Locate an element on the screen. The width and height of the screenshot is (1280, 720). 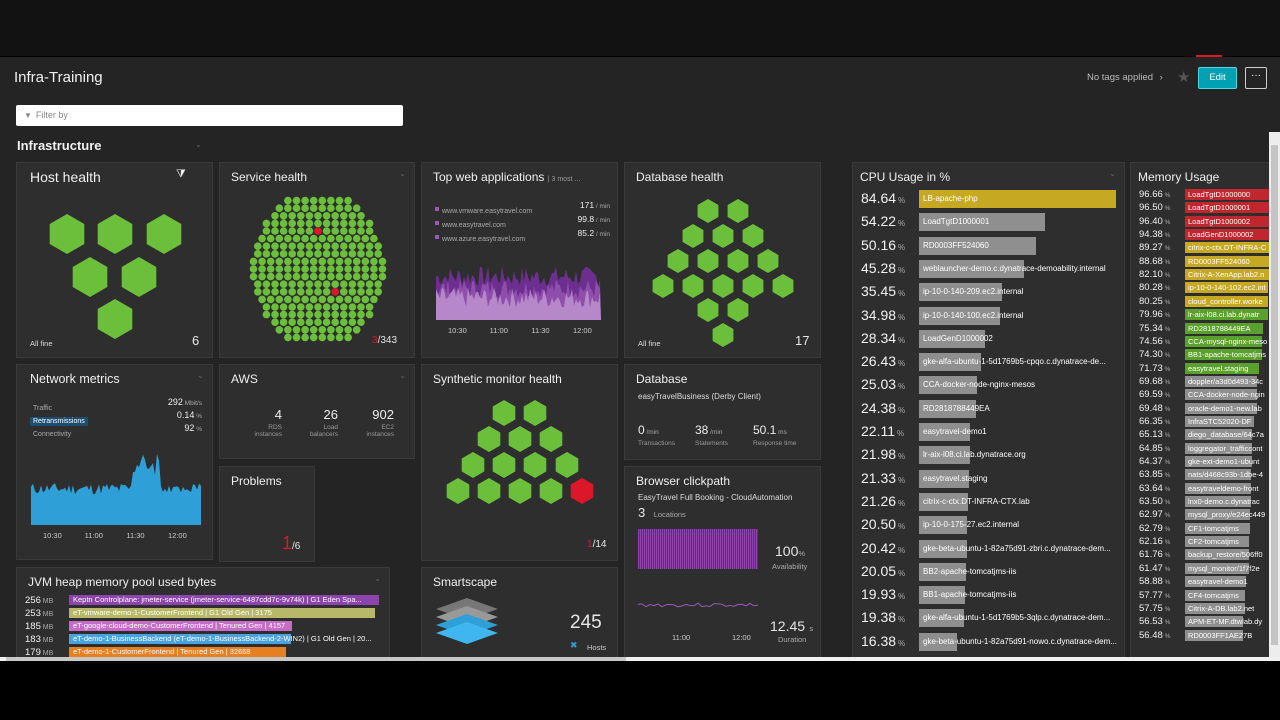
memory-row: 94.38 % LoadGenD1000002 is located at coordinates (1205, 235).